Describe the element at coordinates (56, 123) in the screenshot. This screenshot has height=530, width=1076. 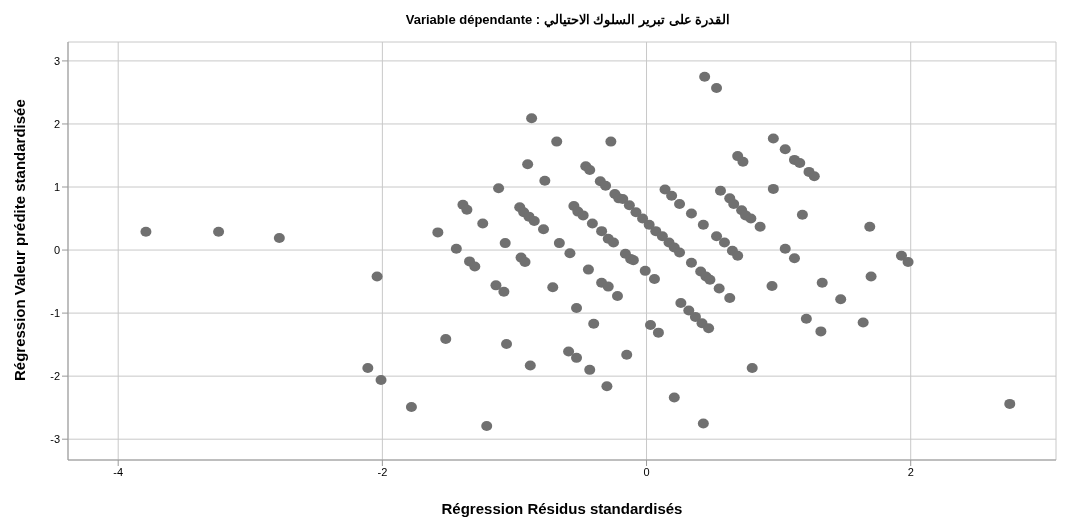
I see `y-tick-label: 2` at that location.